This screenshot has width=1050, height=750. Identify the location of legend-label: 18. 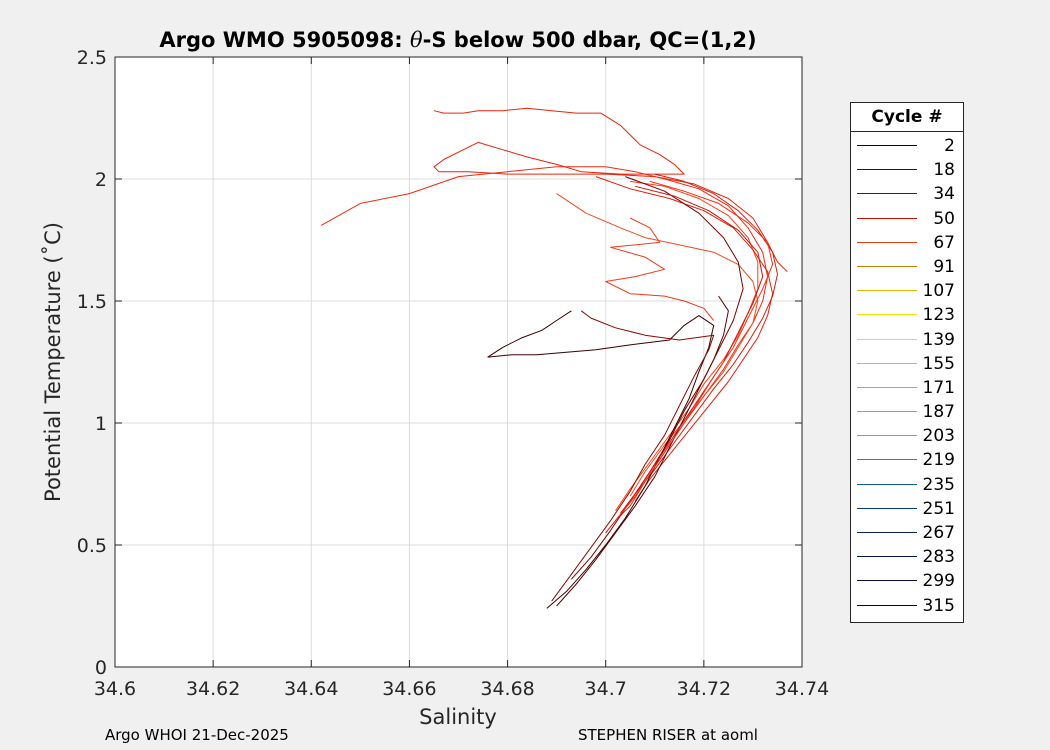
(944, 170).